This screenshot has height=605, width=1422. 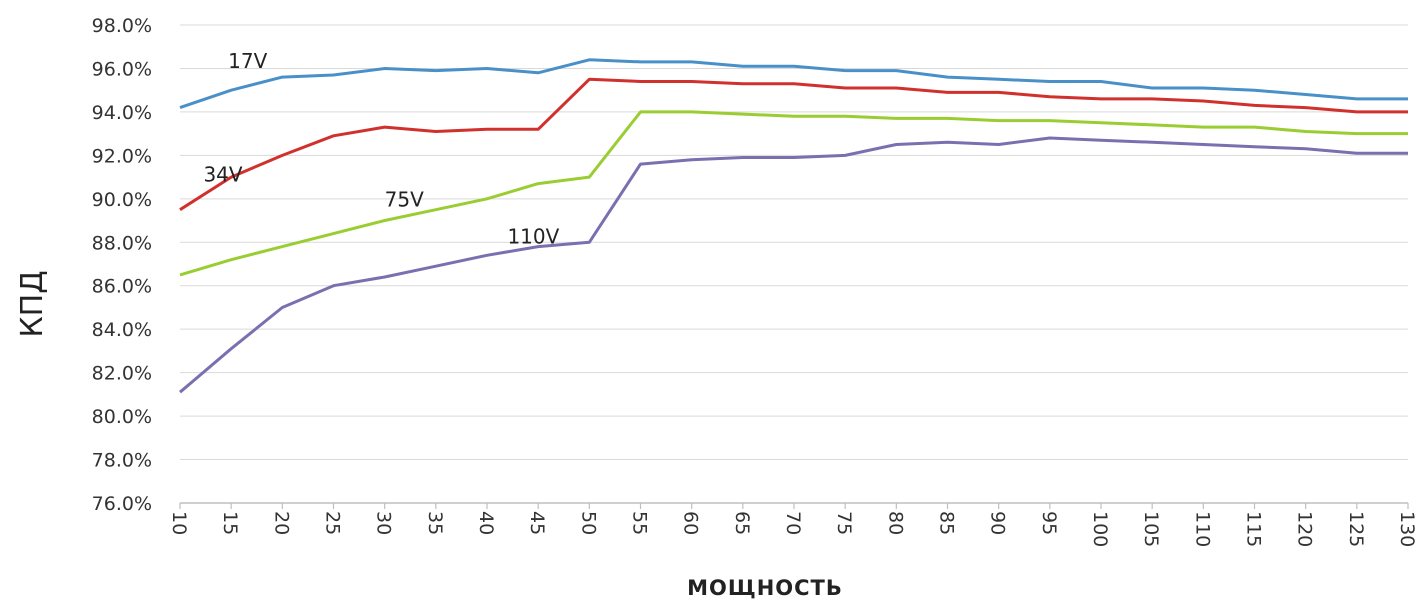 I want to click on y-tick-label: 90.0%, so click(x=122, y=200).